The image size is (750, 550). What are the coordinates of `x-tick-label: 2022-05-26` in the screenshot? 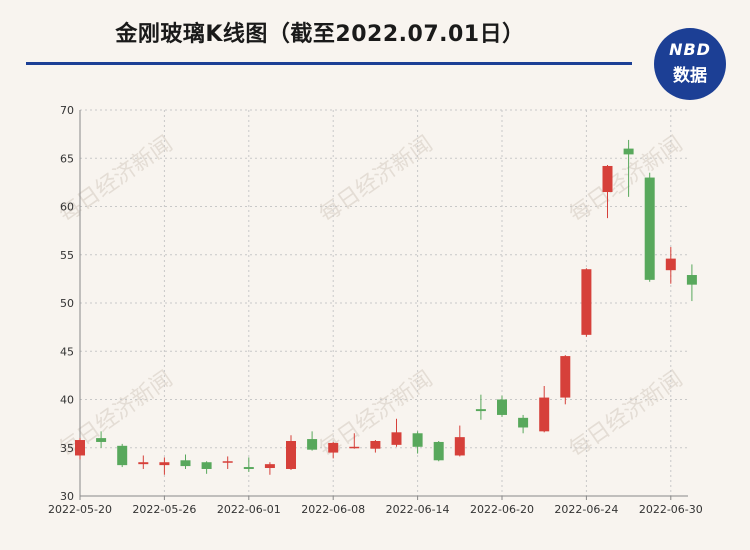 It's located at (164, 509).